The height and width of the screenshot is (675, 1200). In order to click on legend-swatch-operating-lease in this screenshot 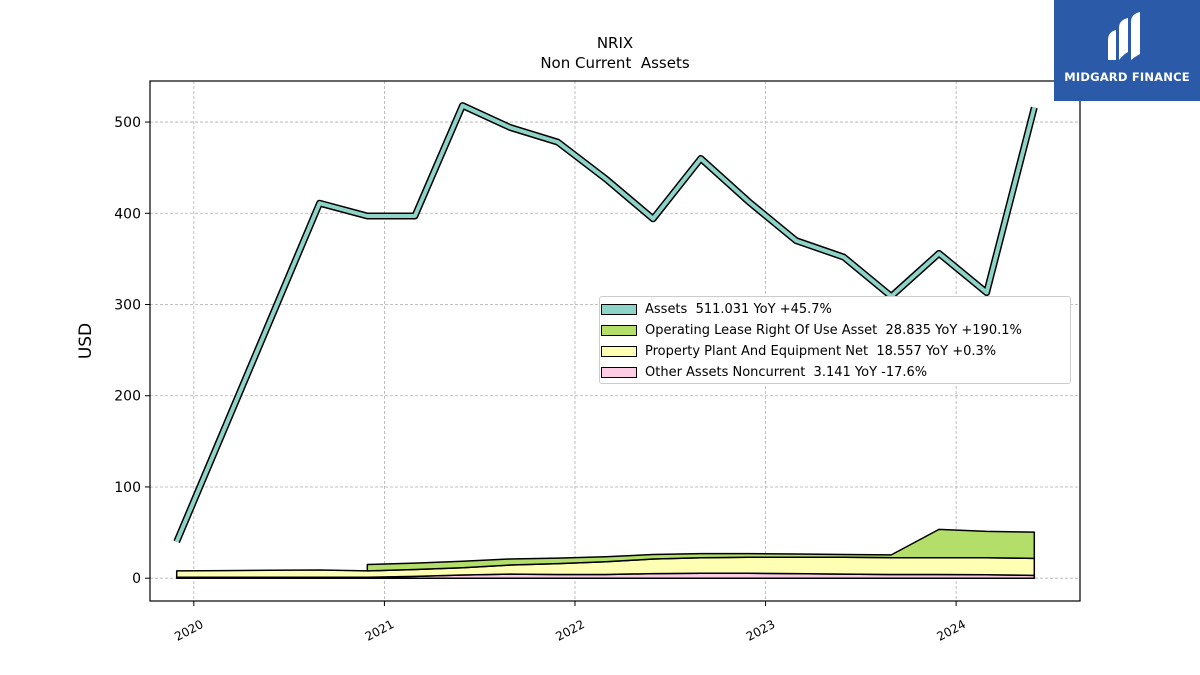, I will do `click(619, 330)`.